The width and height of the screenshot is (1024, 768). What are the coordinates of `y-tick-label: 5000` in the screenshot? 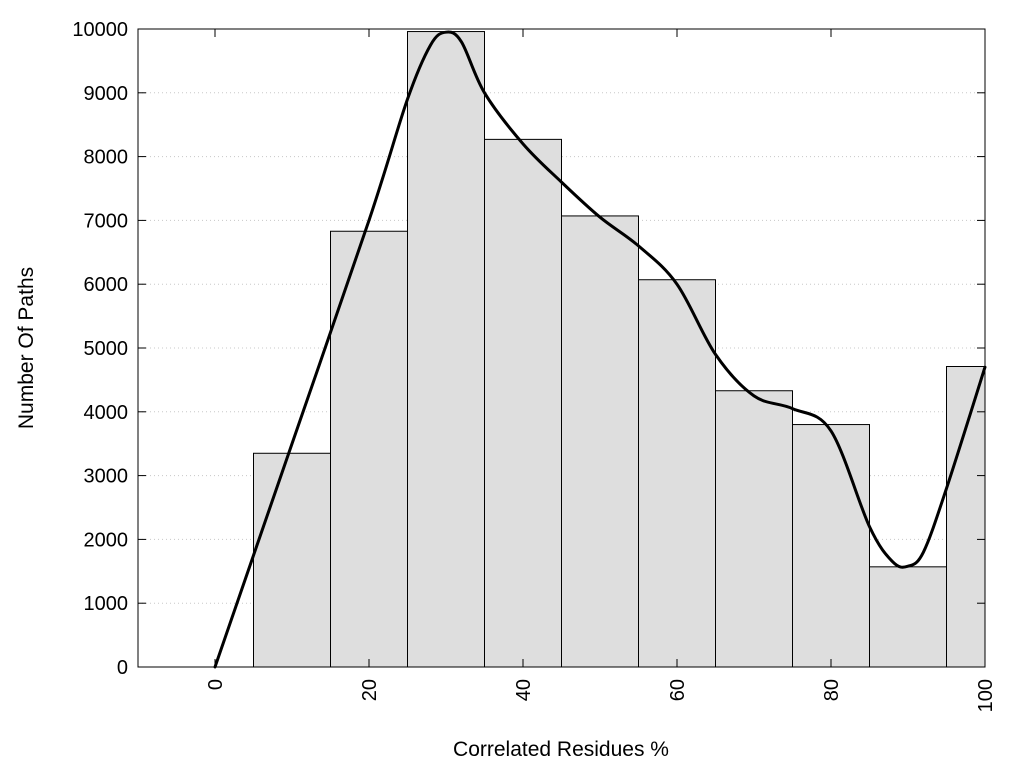 It's located at (106, 349).